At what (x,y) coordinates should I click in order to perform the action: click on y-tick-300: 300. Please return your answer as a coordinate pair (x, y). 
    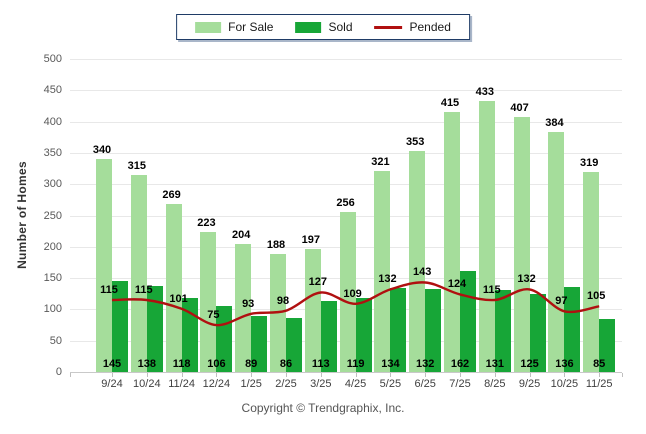
    Looking at the image, I should click on (52, 184).